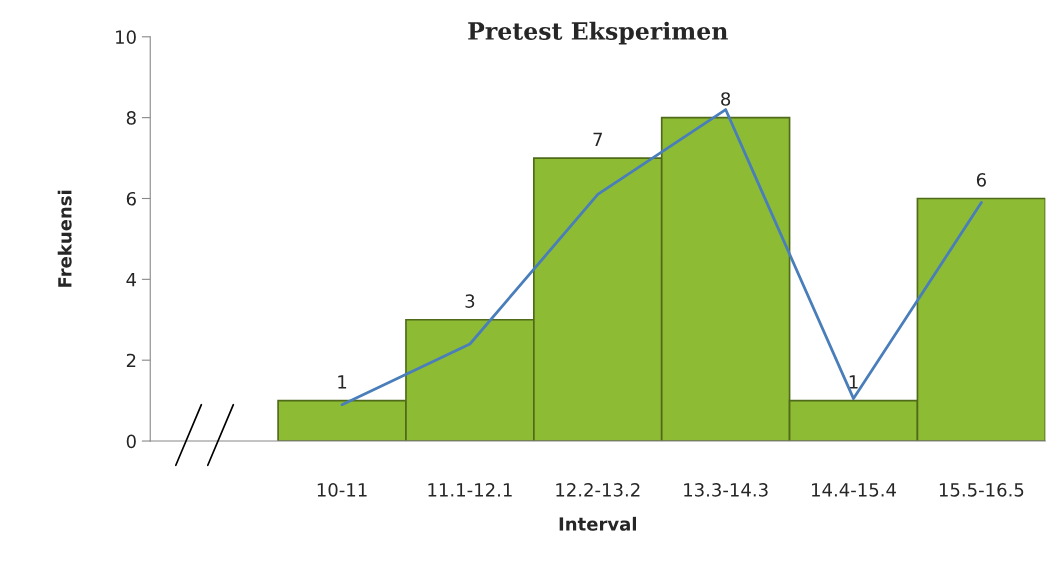 This screenshot has height=575, width=1058. Describe the element at coordinates (470, 301) in the screenshot. I see `data-label: 3` at that location.